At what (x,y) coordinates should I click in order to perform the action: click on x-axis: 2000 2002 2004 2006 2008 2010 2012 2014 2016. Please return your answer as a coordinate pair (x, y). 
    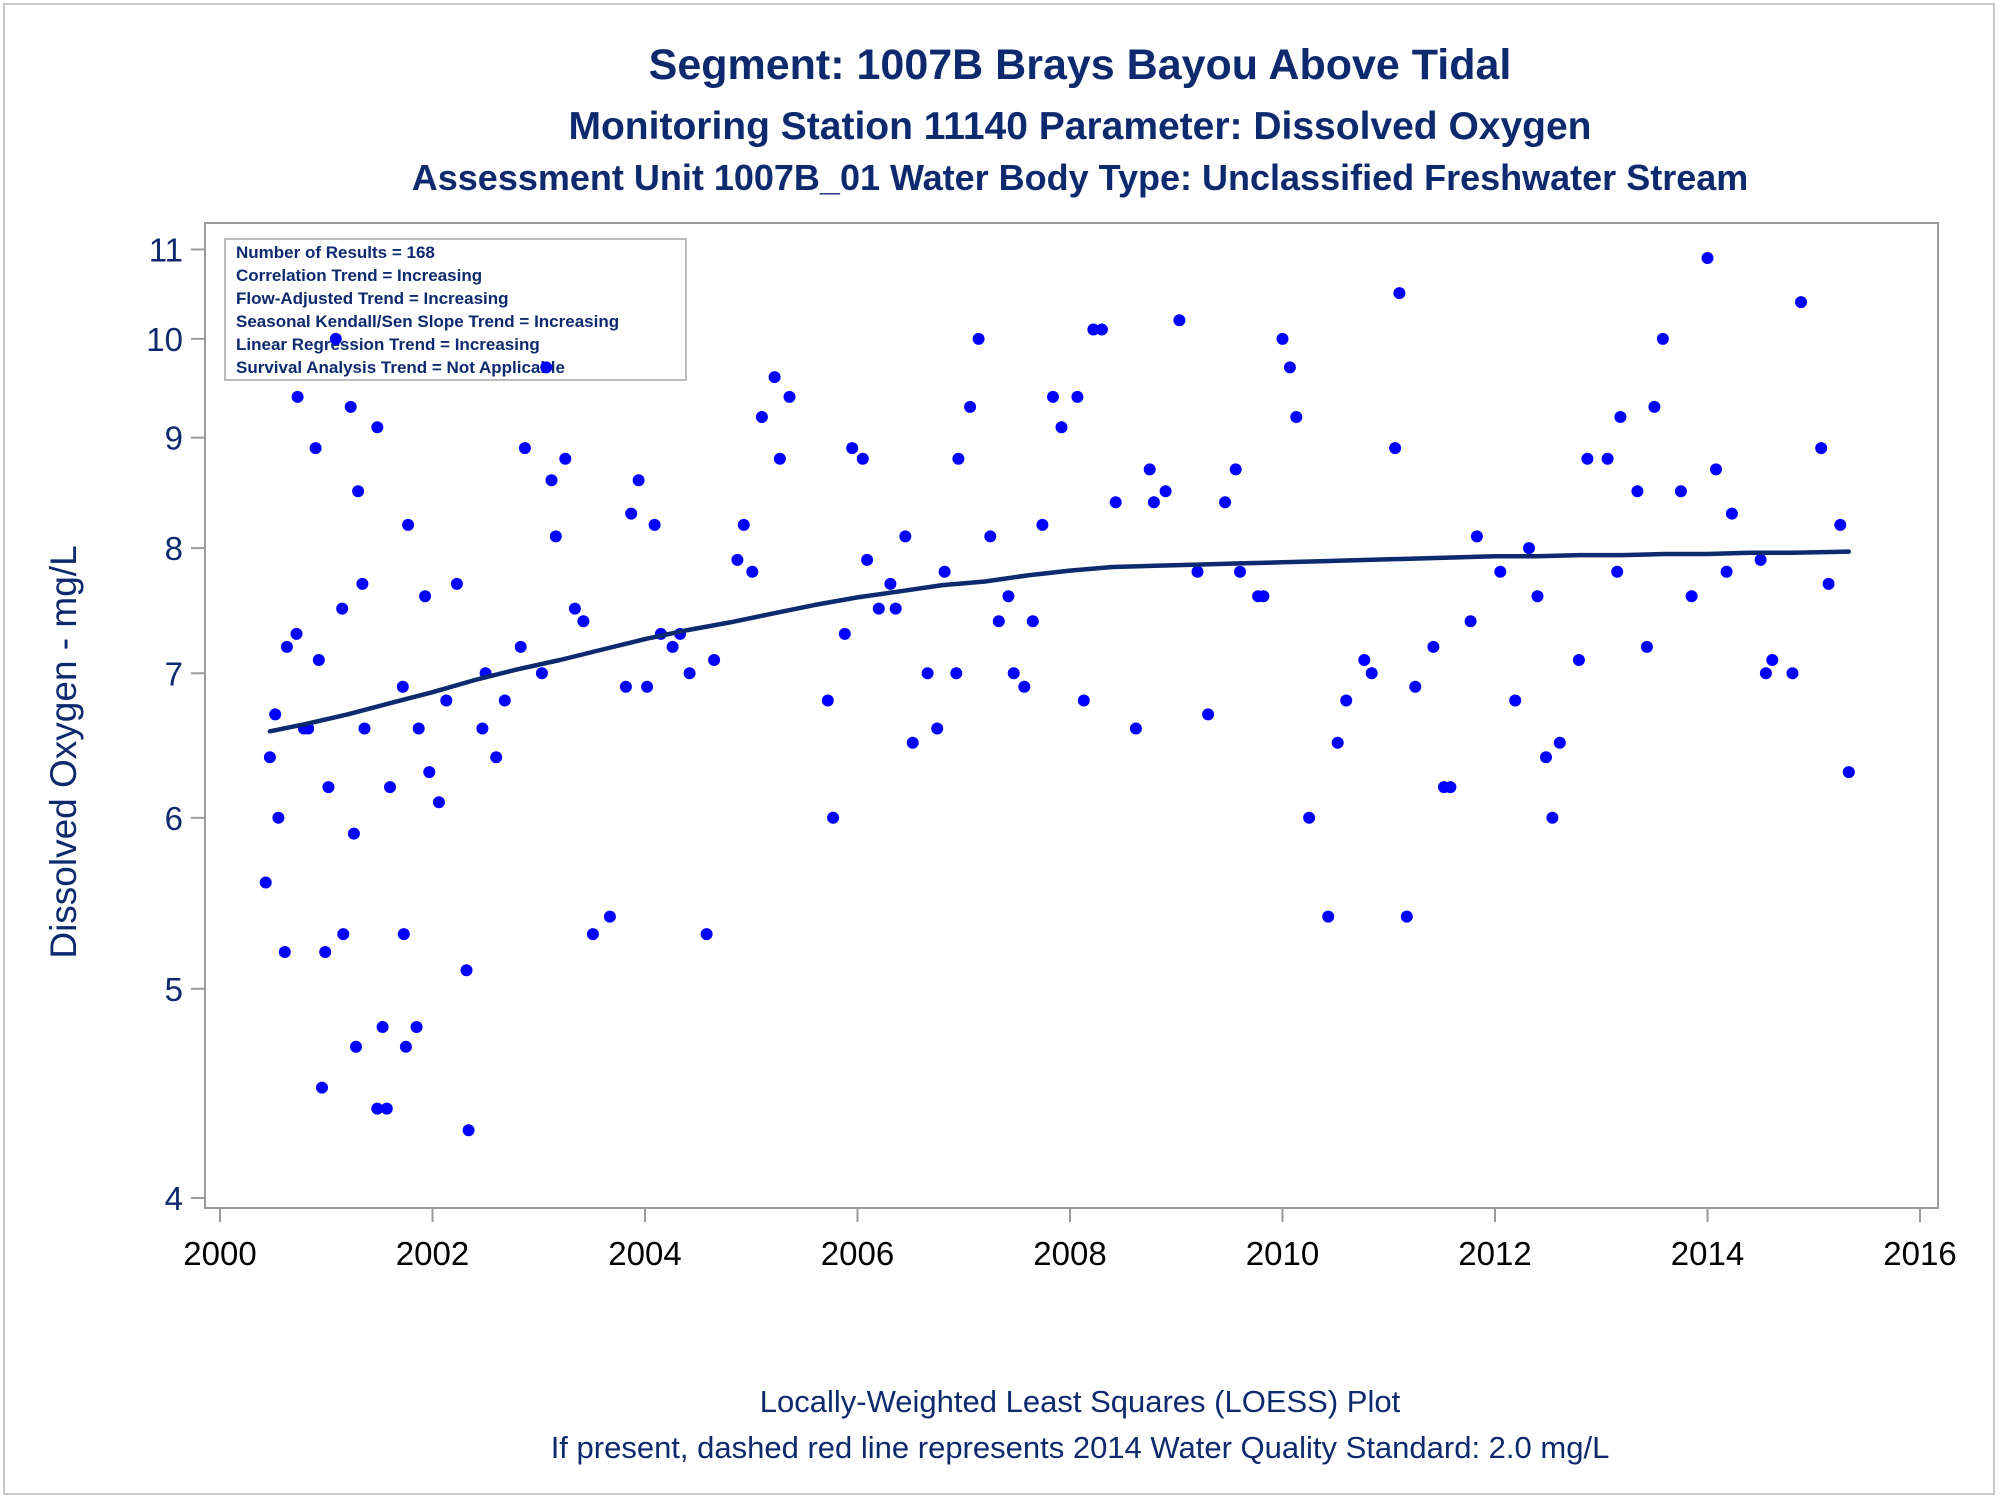
    Looking at the image, I should click on (1070, 1240).